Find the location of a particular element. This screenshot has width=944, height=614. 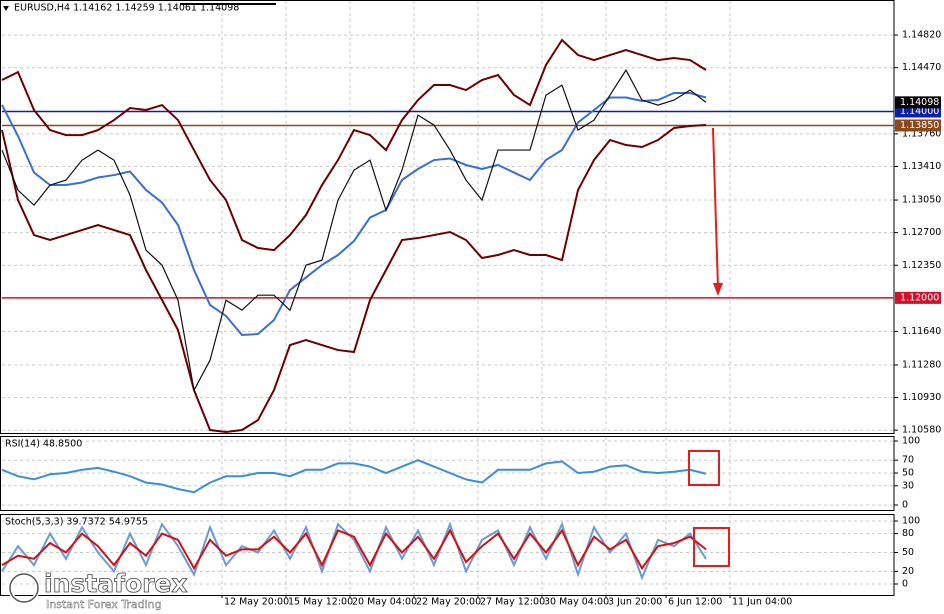

x-tick-label: 27 May 12:00 is located at coordinates (512, 602).